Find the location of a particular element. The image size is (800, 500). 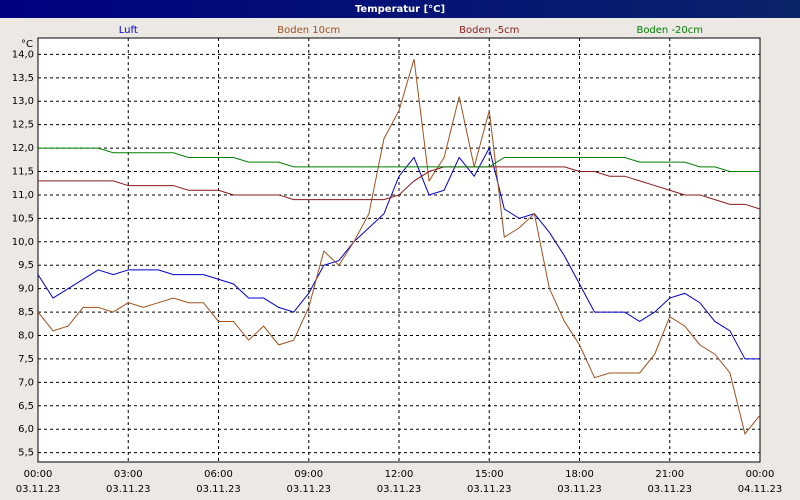

x-tick-label: 12:00 is located at coordinates (399, 474).